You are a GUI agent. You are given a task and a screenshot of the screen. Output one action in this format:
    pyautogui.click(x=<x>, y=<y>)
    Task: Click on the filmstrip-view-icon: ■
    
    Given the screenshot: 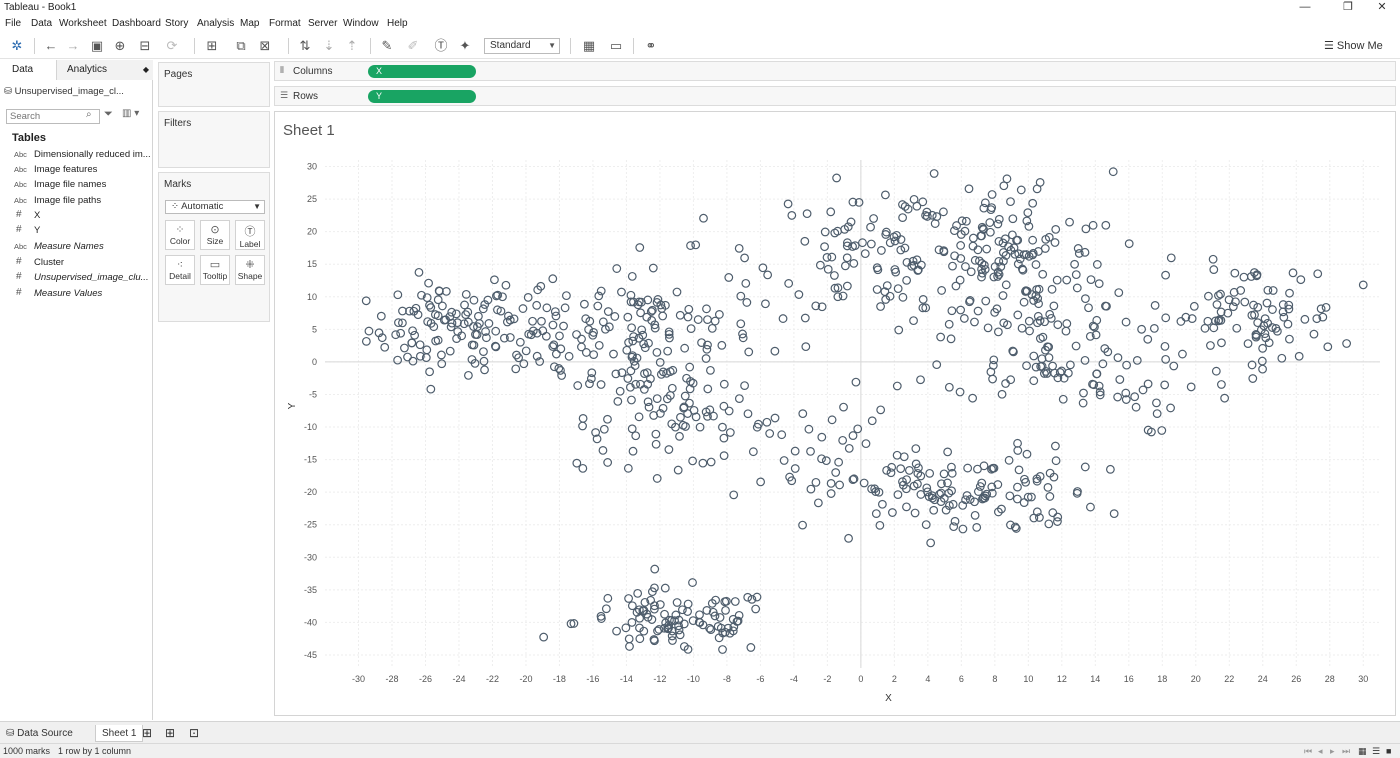 What is the action you would take?
    pyautogui.click(x=1389, y=751)
    